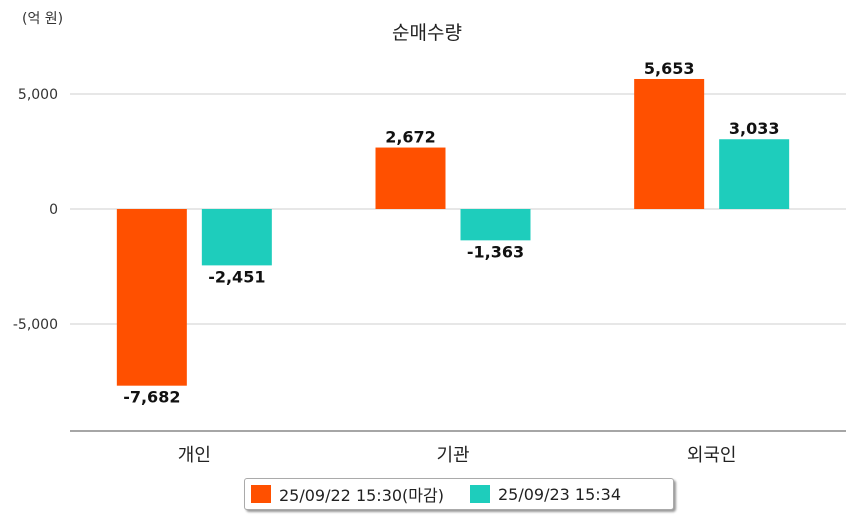 This screenshot has width=854, height=520. I want to click on legend: 25/09/22 15:30(마감) 25/09/23 15:34, so click(459, 494).